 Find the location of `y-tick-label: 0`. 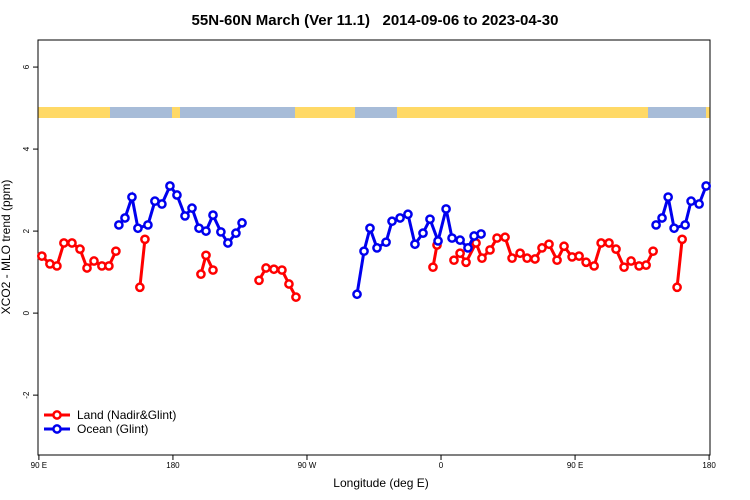

y-tick-label: 0 is located at coordinates (26, 312).